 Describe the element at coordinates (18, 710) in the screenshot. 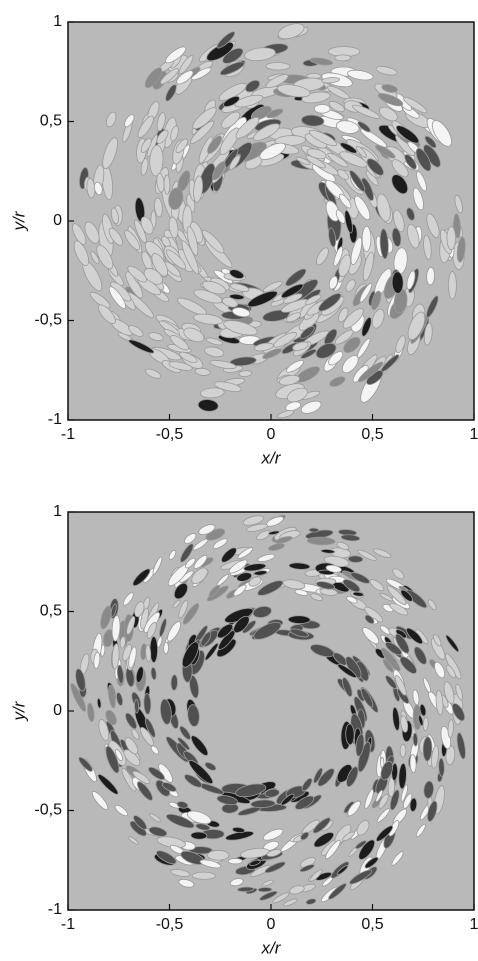

I see `y-axis-label: y/r` at that location.